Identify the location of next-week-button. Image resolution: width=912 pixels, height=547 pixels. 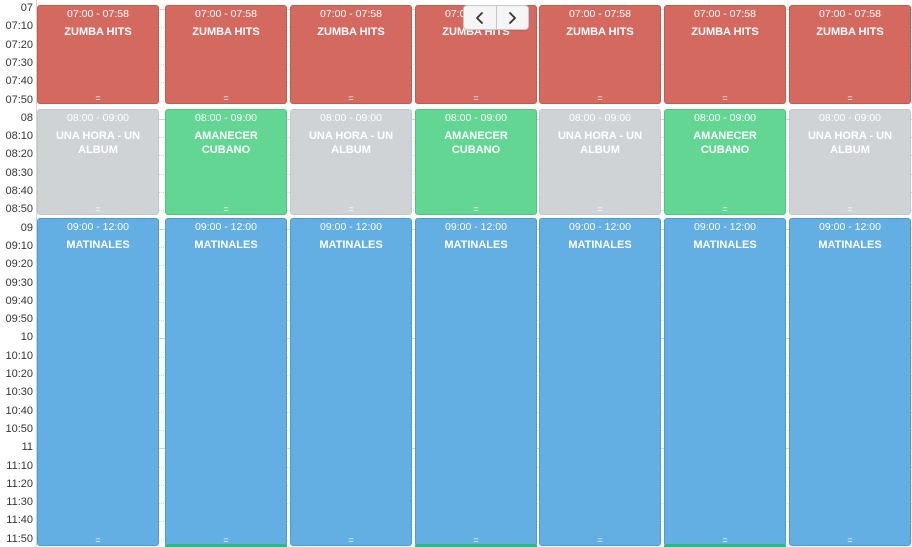
(512, 17).